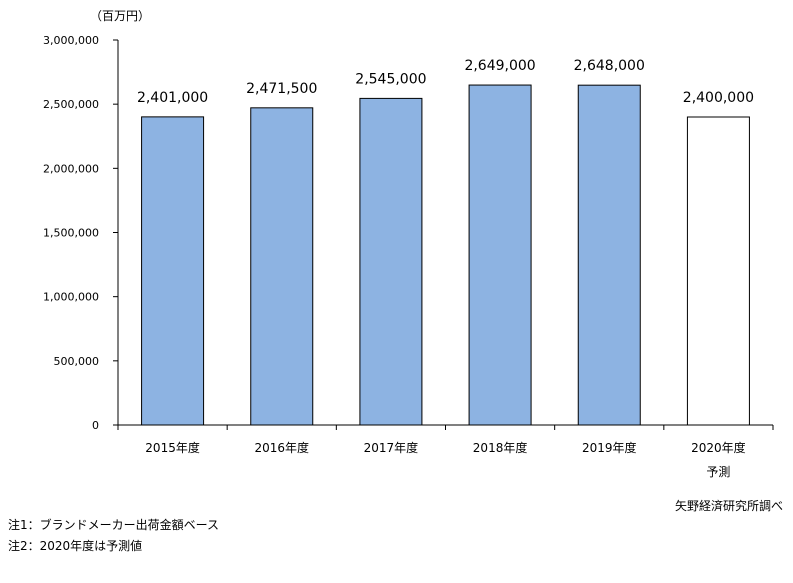  I want to click on x-tick-label: 2017年度, so click(391, 447).